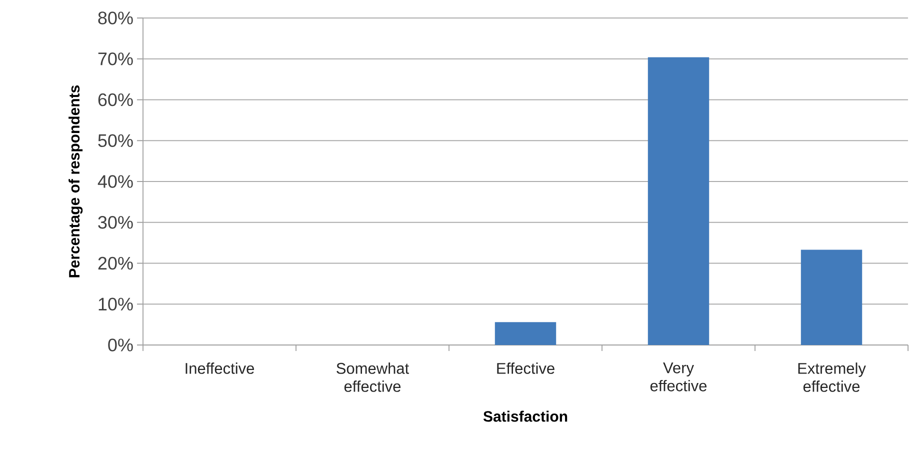 This screenshot has height=457, width=909. What do you see at coordinates (115, 263) in the screenshot?
I see `y-tick-label: 20%` at bounding box center [115, 263].